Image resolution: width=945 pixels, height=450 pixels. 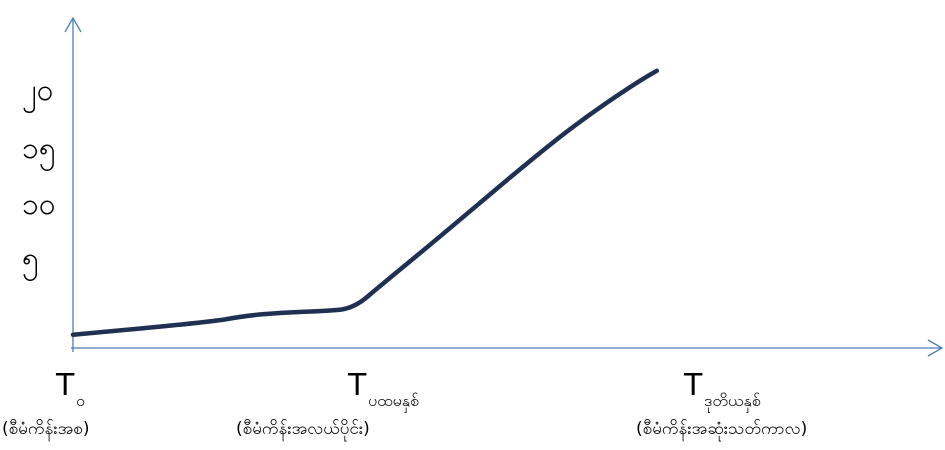 What do you see at coordinates (303, 430) in the screenshot?
I see `x-tick-label-note: (စီမံကိန်းအလယ်ပိုင်း)` at bounding box center [303, 430].